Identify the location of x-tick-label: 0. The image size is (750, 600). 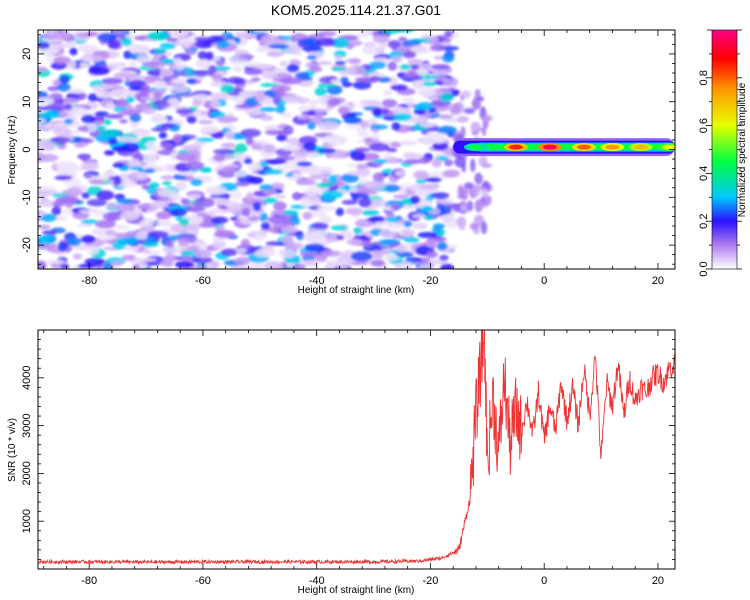
(544, 581).